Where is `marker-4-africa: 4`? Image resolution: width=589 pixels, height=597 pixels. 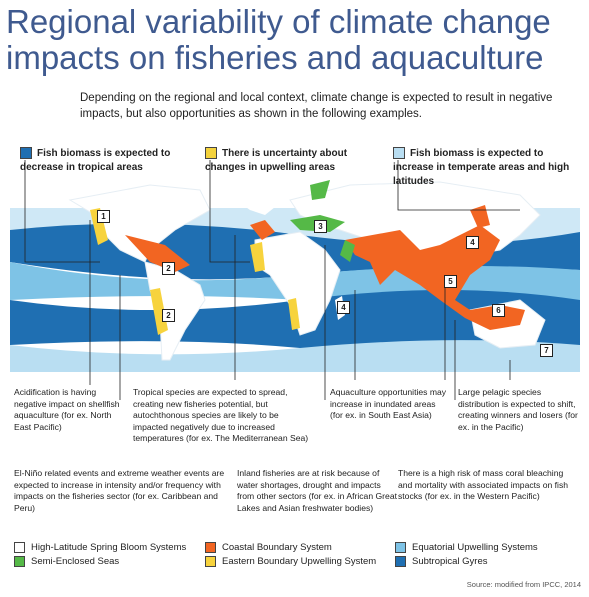
marker-4-africa: 4 is located at coordinates (343, 307).